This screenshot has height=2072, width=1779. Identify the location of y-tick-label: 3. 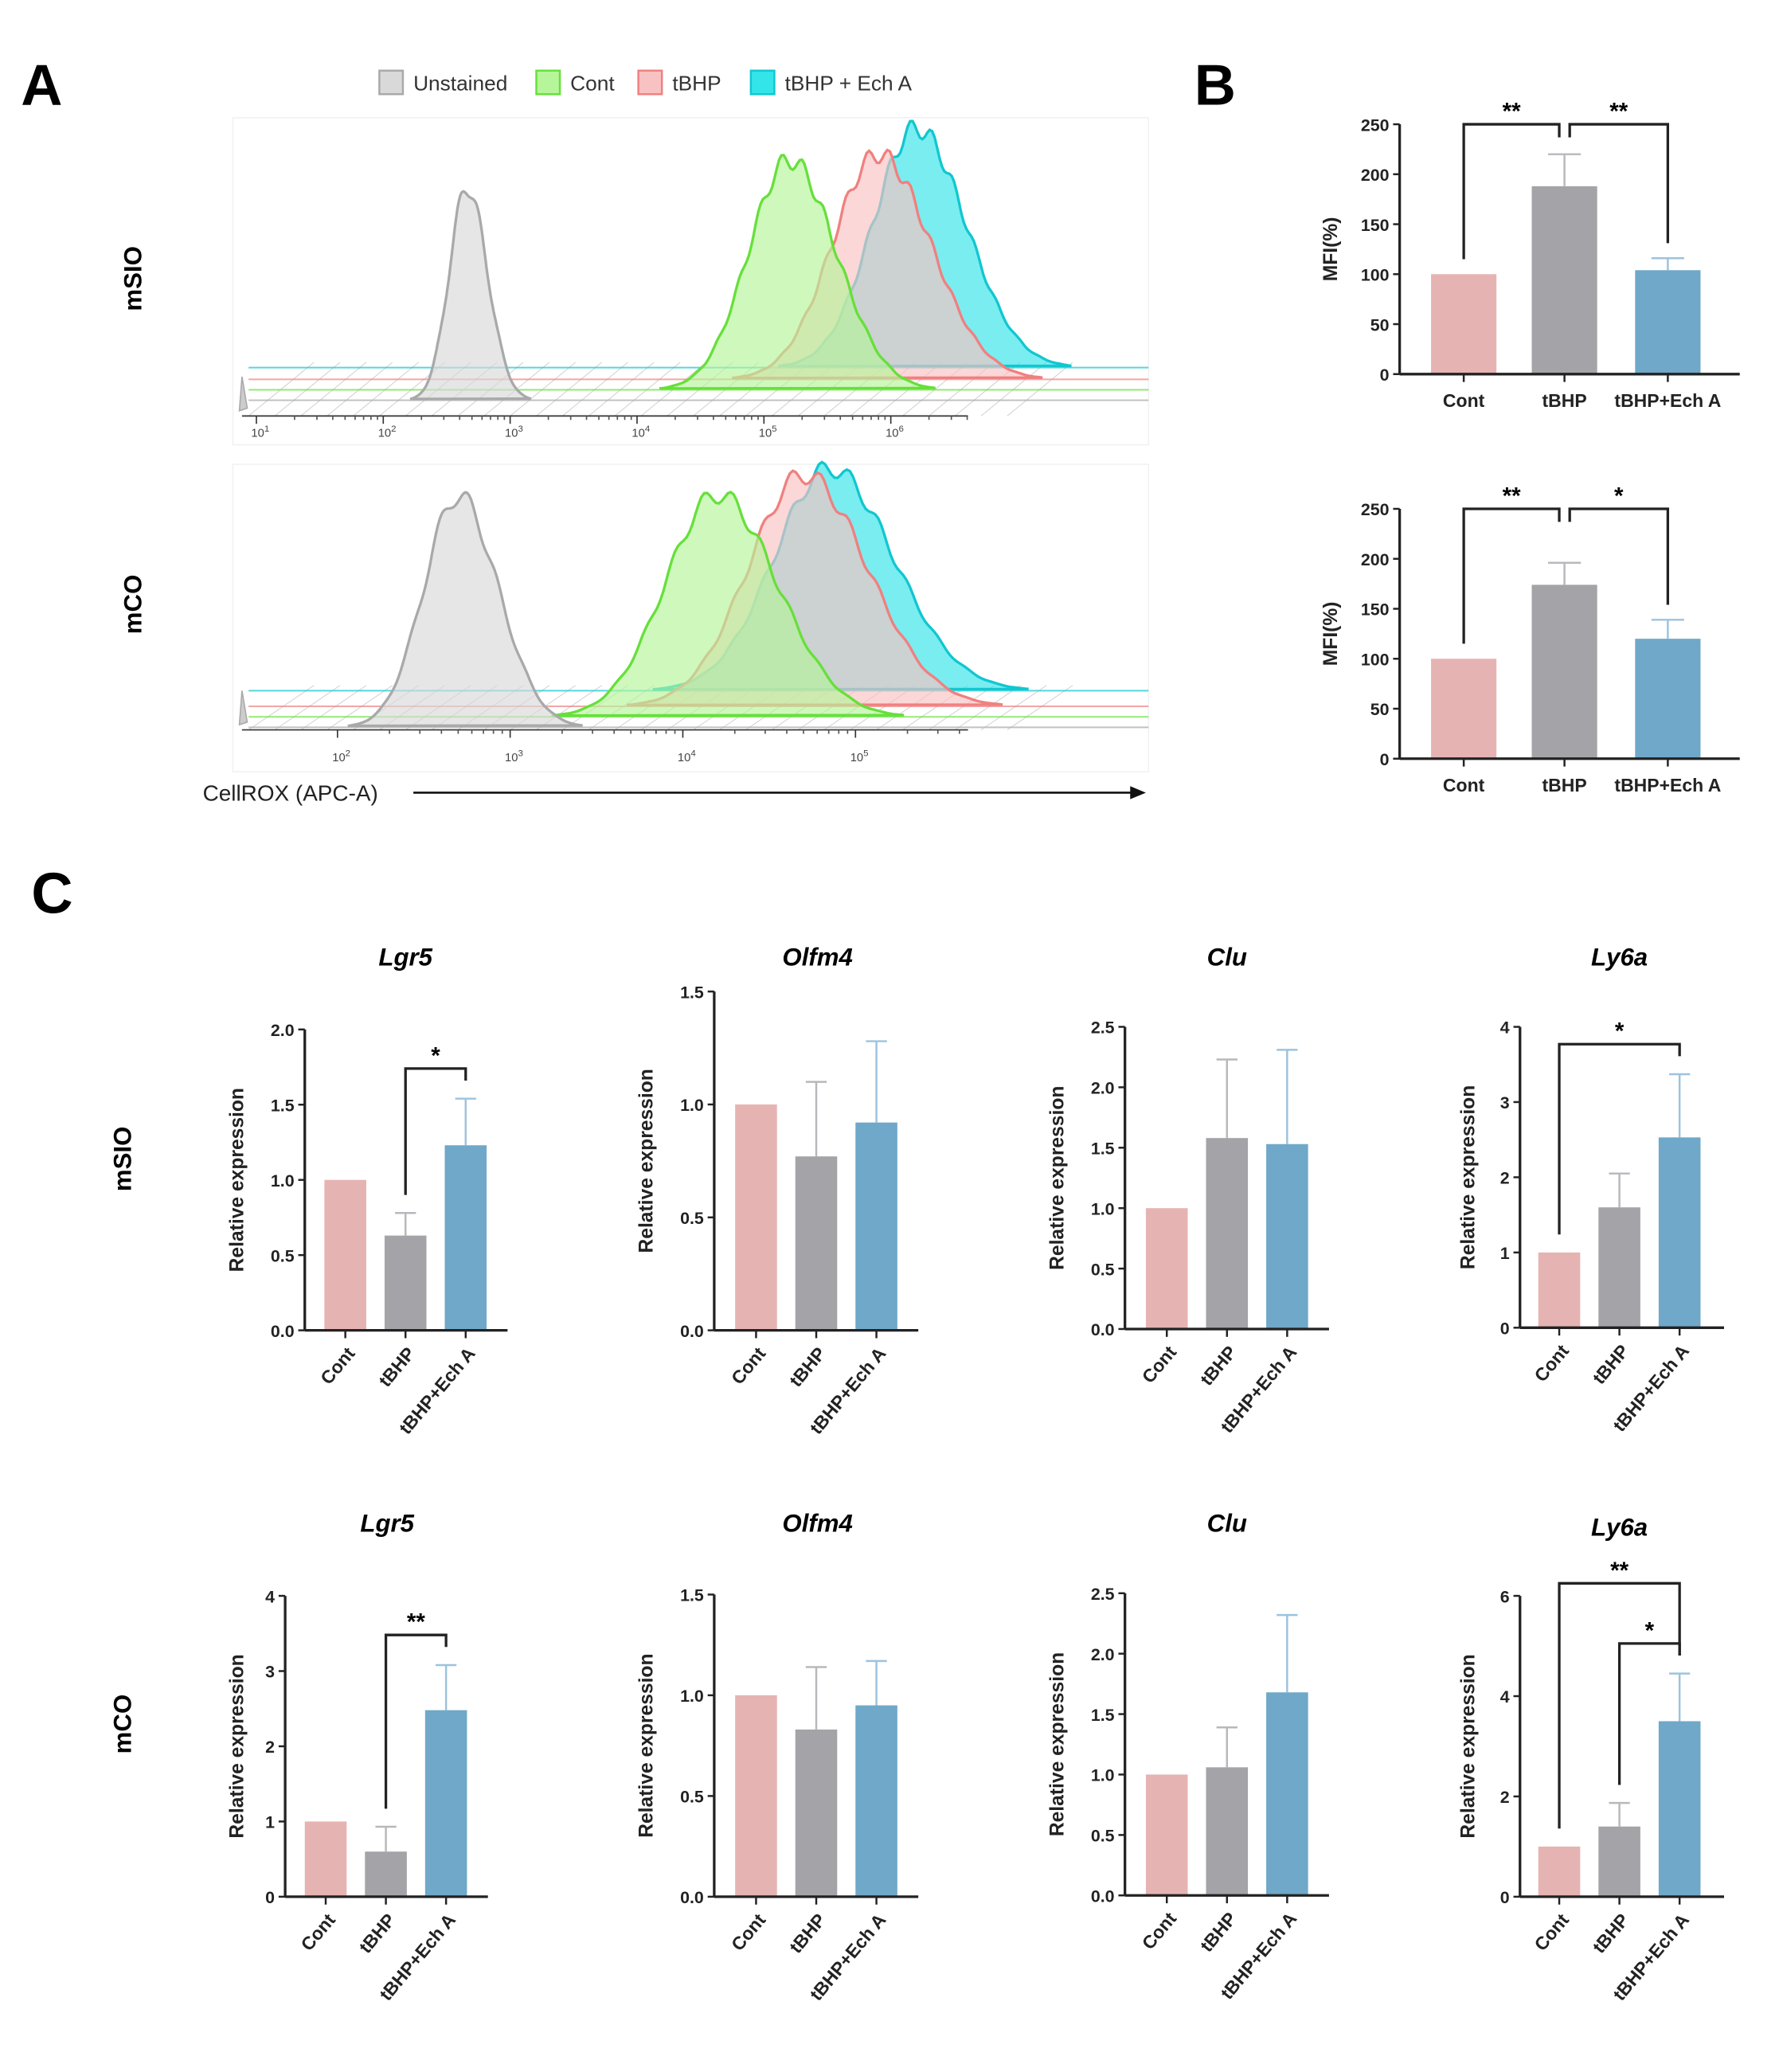
(270, 1672).